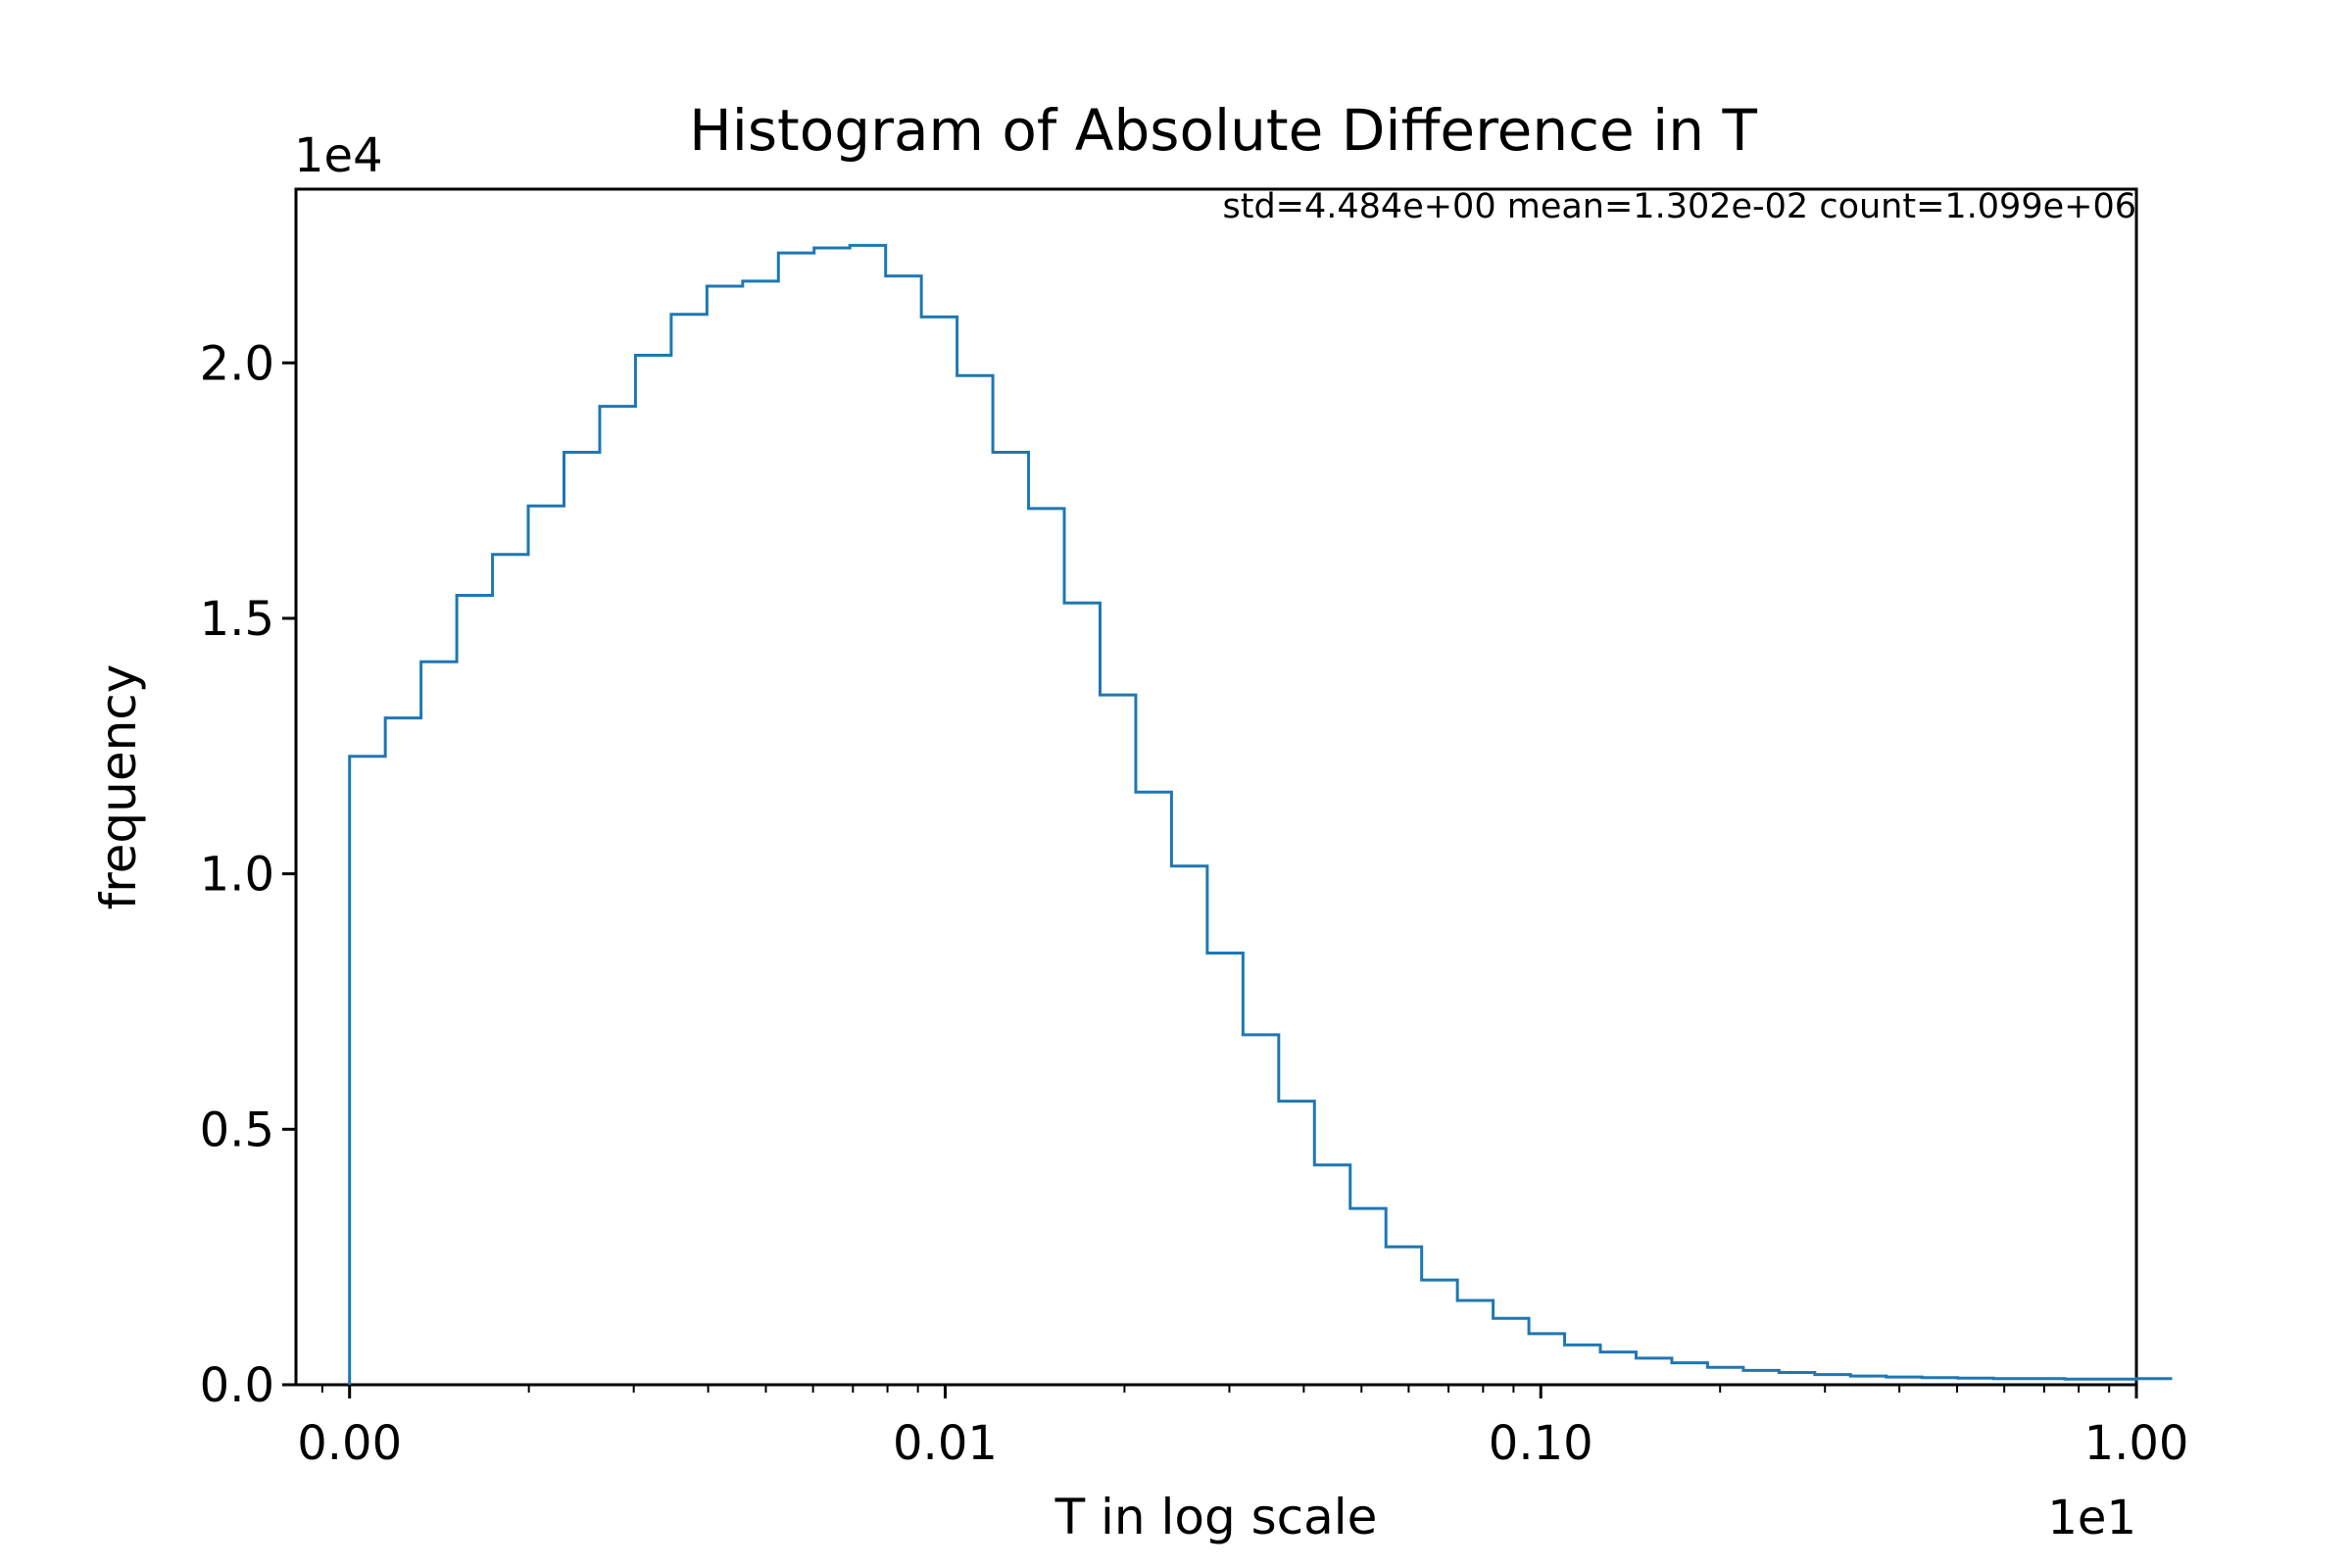 Image resolution: width=2352 pixels, height=1568 pixels. Describe the element at coordinates (118, 787) in the screenshot. I see `y-axis-label: frequency` at that location.